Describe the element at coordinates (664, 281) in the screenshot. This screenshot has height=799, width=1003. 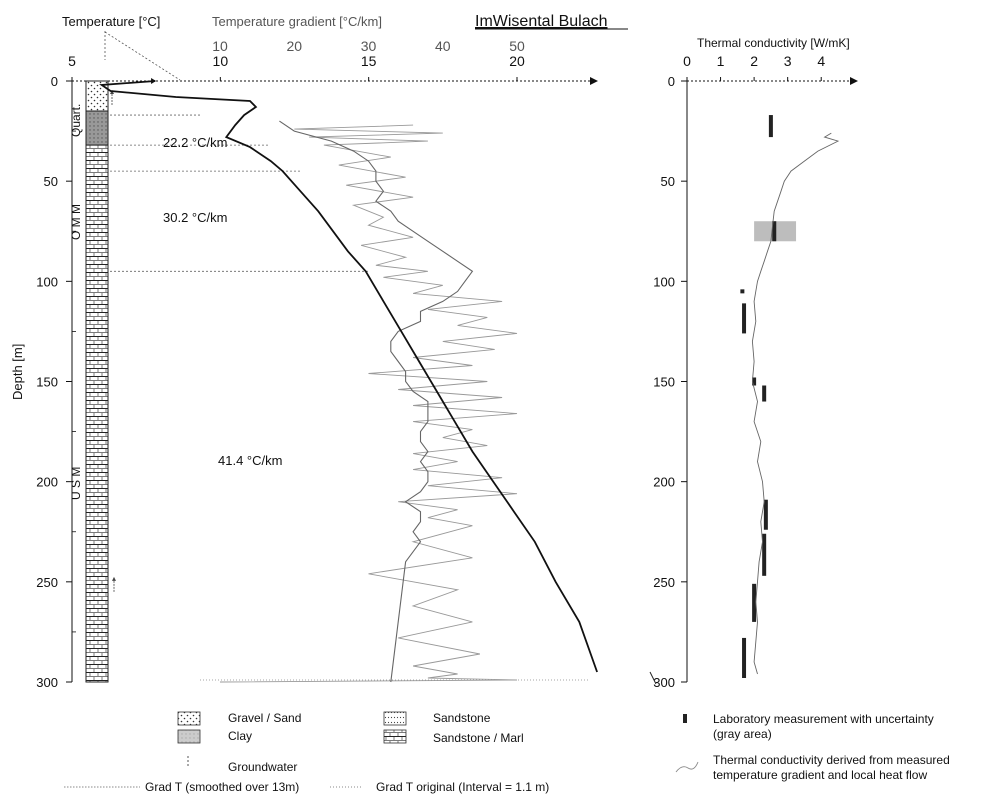
I see `tc-depth-tick-label: 100` at that location.